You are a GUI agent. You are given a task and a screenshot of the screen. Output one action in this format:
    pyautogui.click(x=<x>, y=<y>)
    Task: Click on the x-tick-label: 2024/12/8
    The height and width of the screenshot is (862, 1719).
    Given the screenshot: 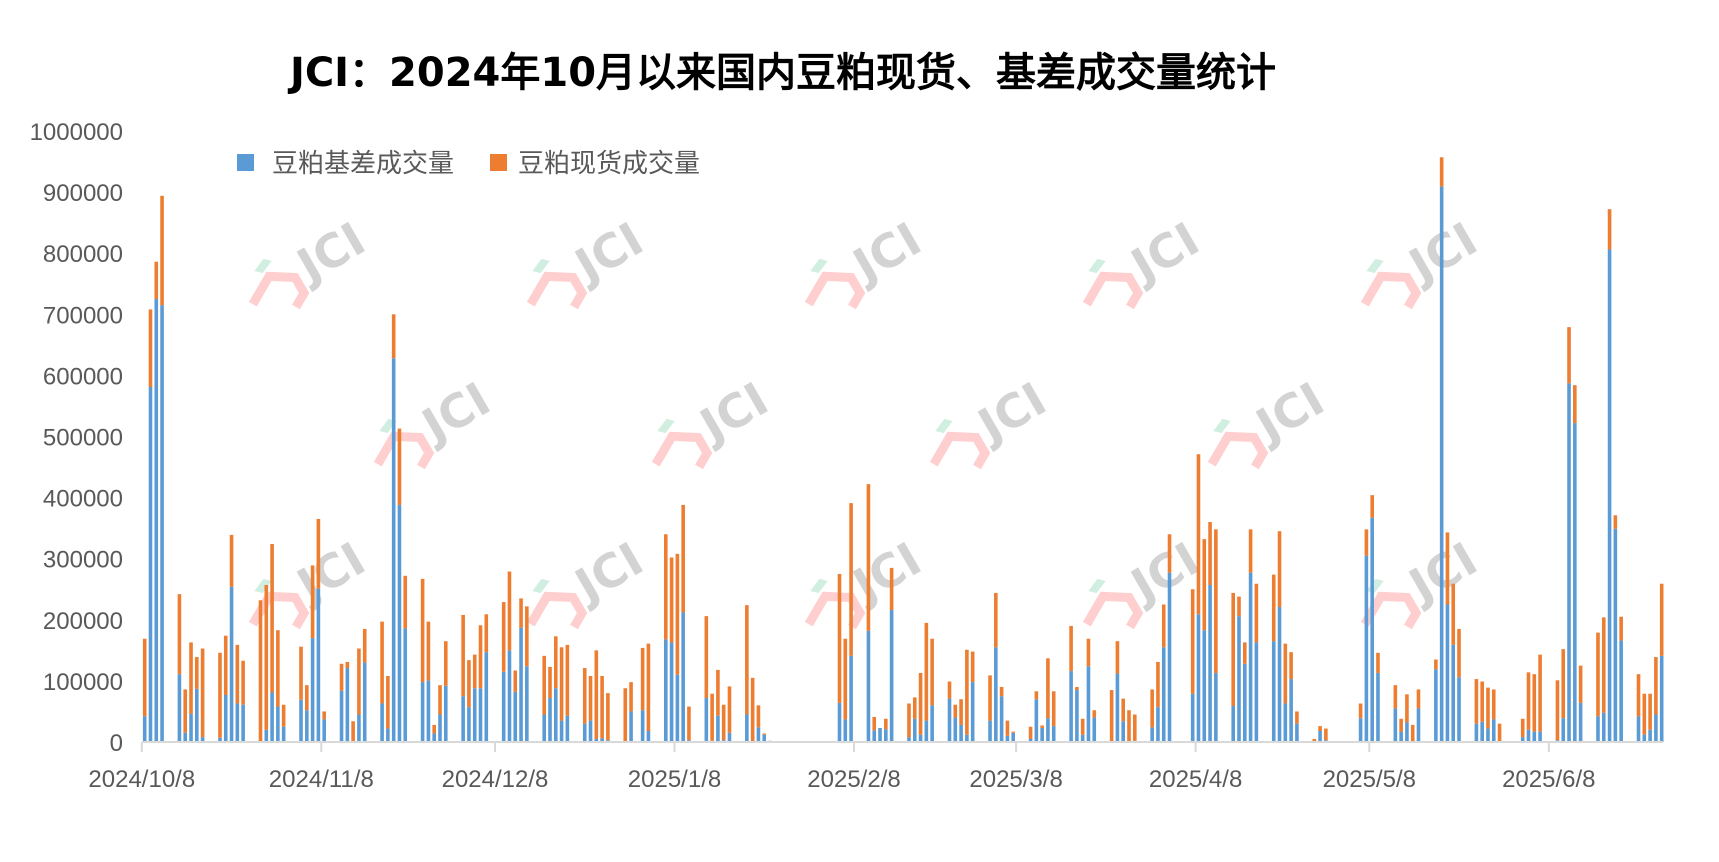 What is the action you would take?
    pyautogui.click(x=495, y=779)
    